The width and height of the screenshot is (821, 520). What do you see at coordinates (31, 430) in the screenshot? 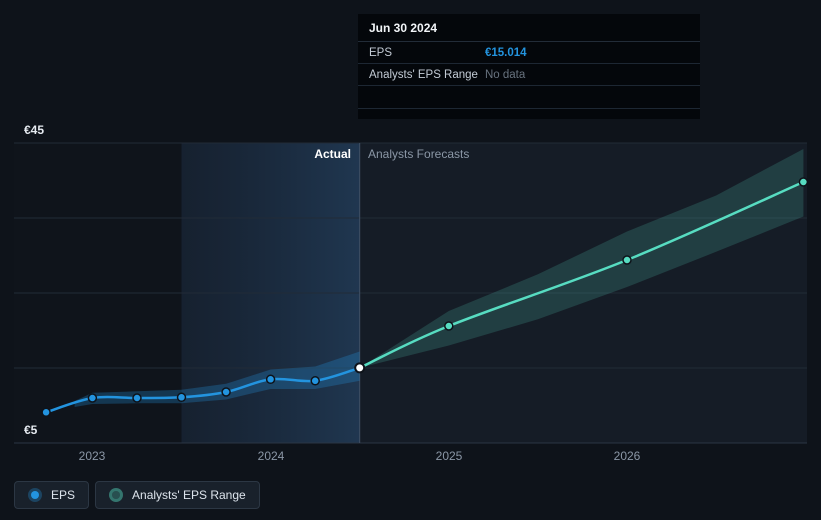
I see `y-axis-label-bottom: €5` at bounding box center [31, 430].